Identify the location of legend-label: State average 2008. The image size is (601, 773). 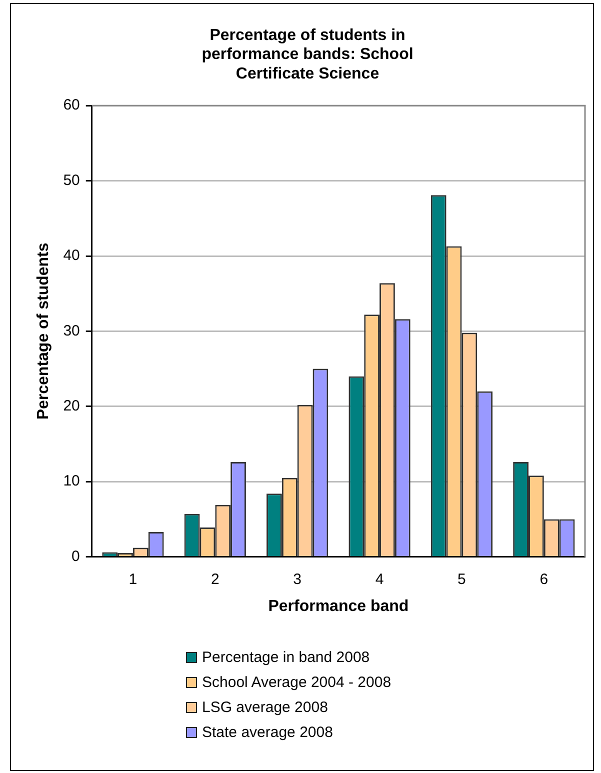
(267, 732).